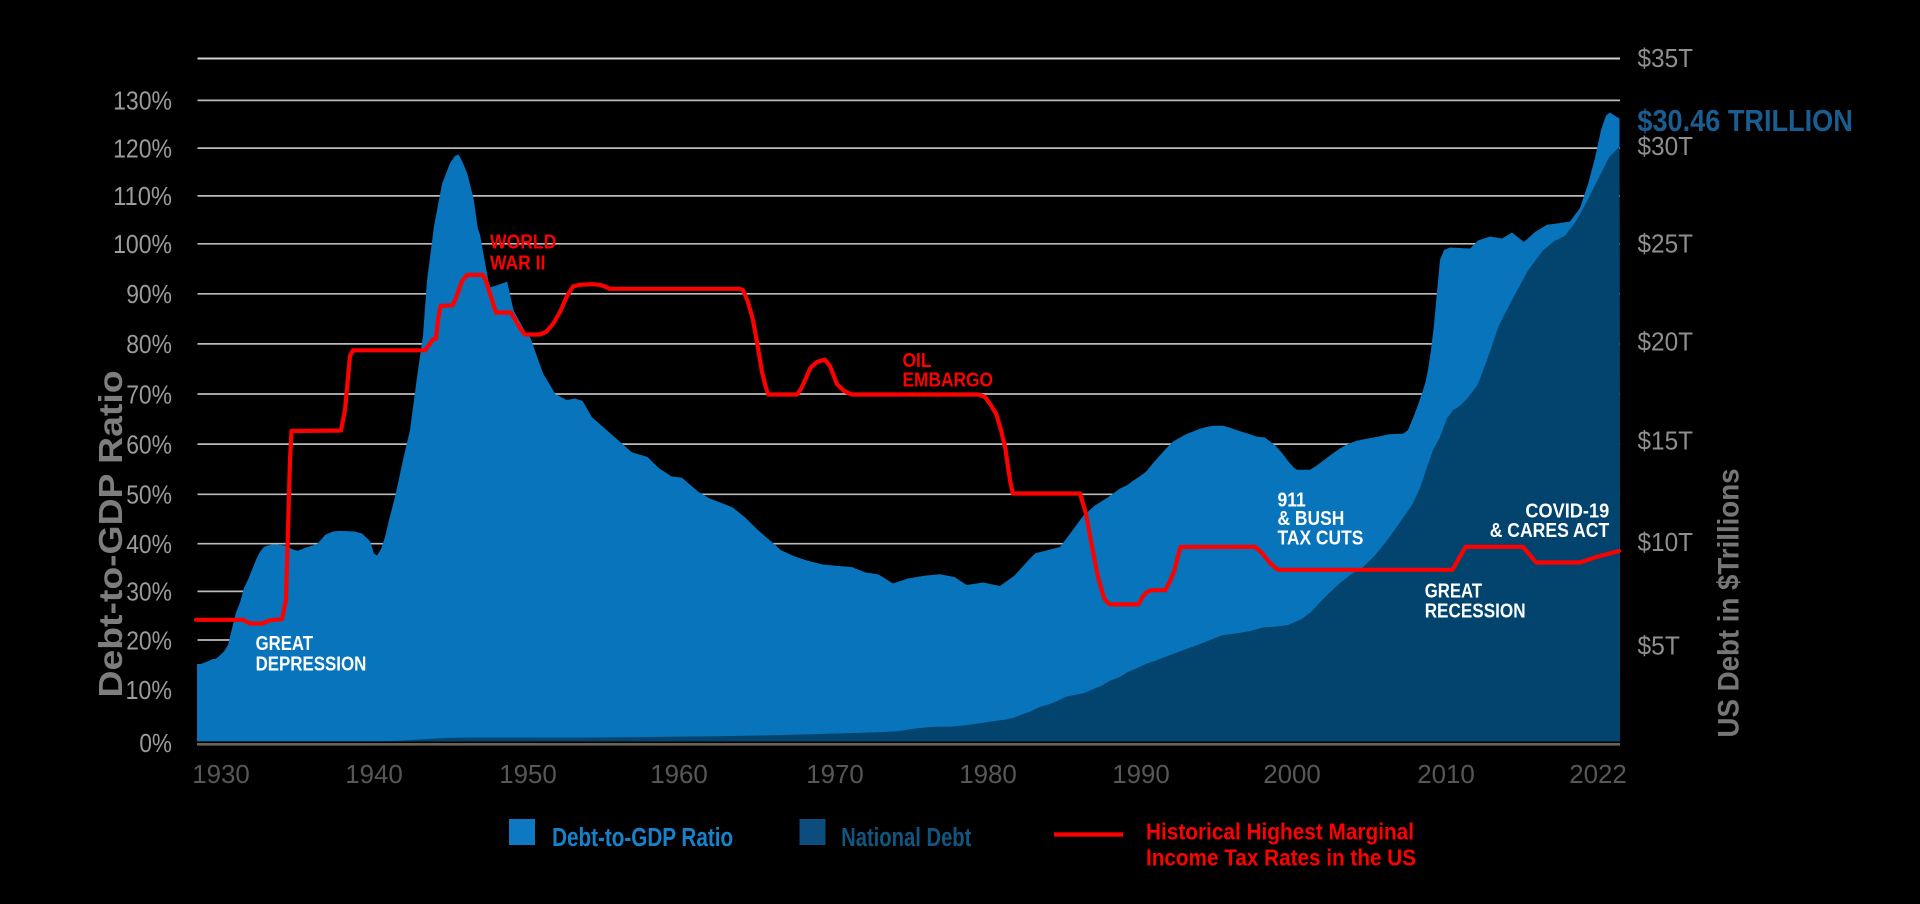  What do you see at coordinates (1292, 774) in the screenshot?
I see `svg-text: 2000` at bounding box center [1292, 774].